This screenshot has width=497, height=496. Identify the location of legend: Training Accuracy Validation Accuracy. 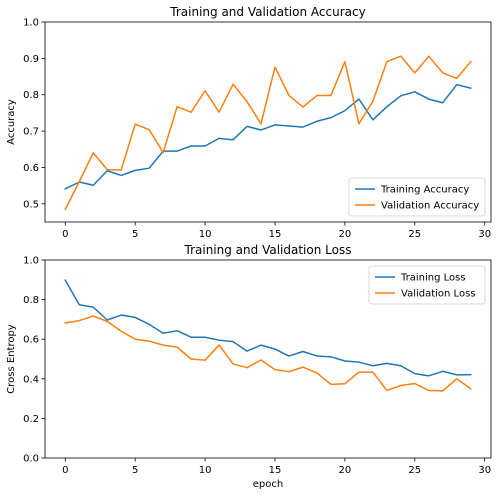
(417, 197).